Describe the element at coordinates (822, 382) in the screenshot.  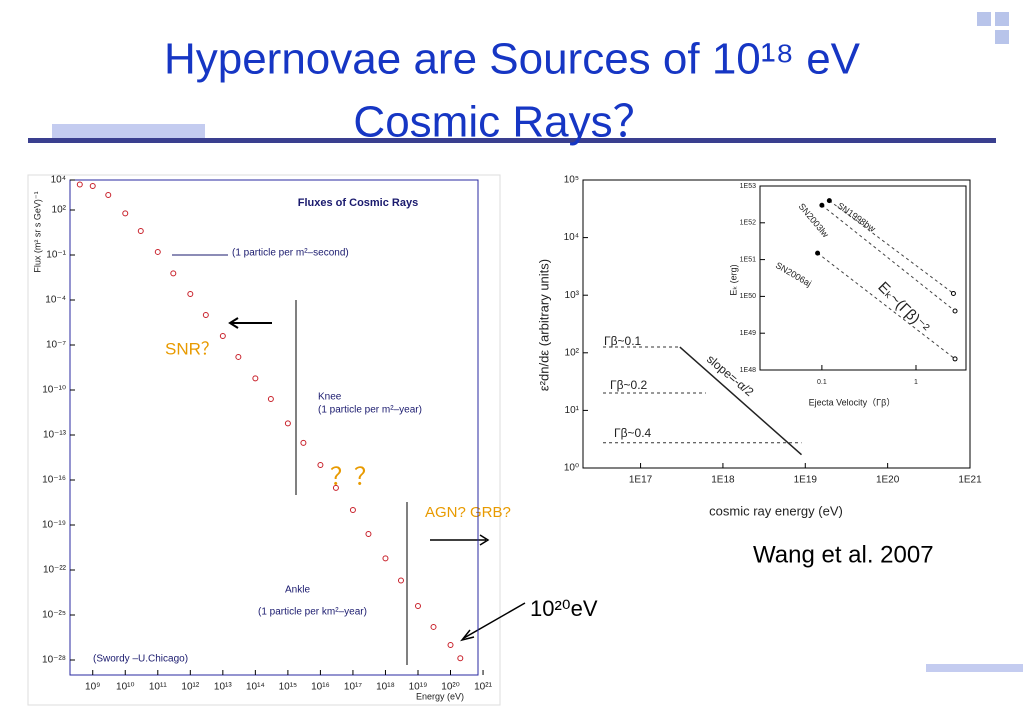
I see `x-tick-label: 0.1` at that location.